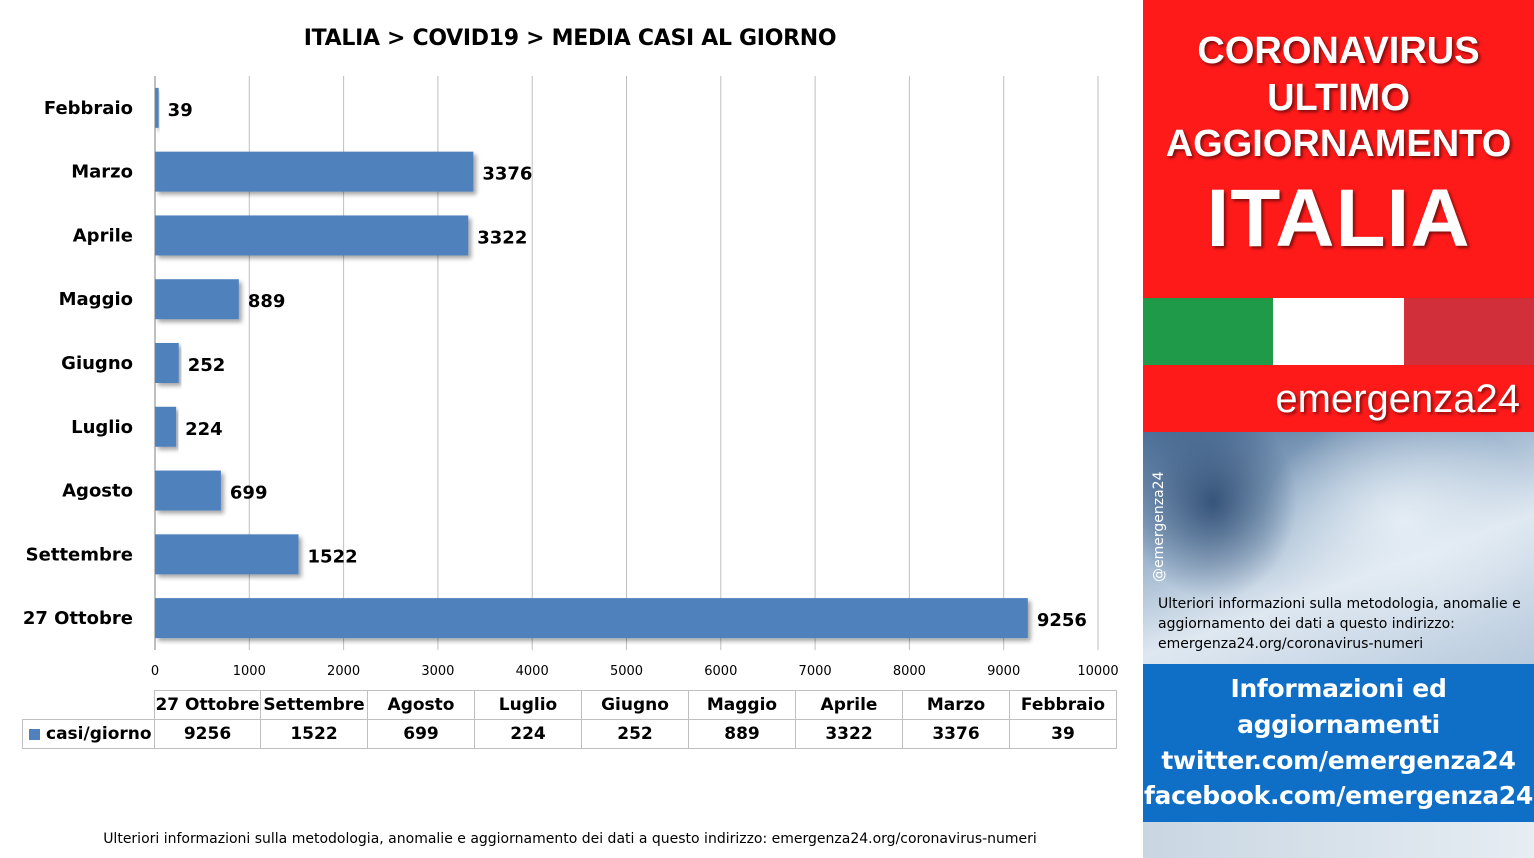  What do you see at coordinates (1338, 724) in the screenshot?
I see `info-line-2: aggiornamenti` at bounding box center [1338, 724].